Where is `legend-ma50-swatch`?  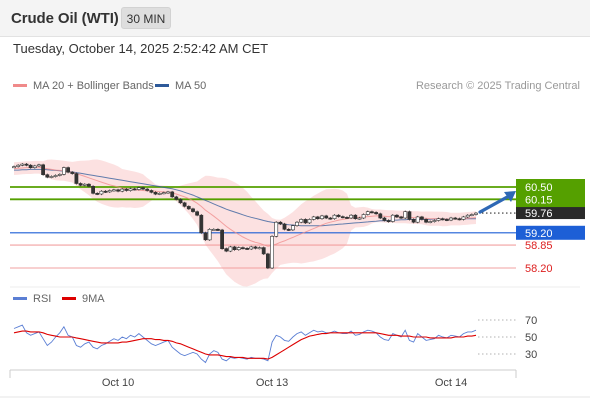 legend-ma50-swatch is located at coordinates (162, 85).